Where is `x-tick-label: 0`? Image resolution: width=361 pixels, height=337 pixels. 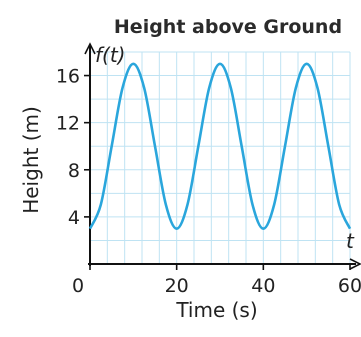 x-tick-label: 0 is located at coordinates (78, 286).